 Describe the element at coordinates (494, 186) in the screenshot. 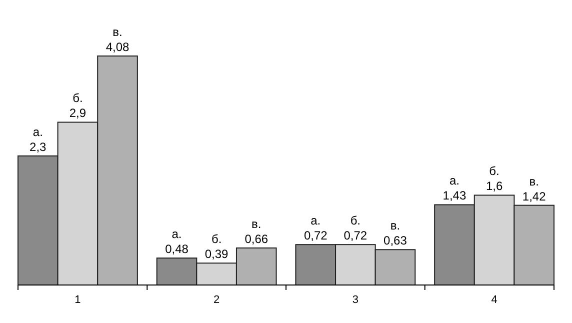

I see `data-label: 1,6` at that location.